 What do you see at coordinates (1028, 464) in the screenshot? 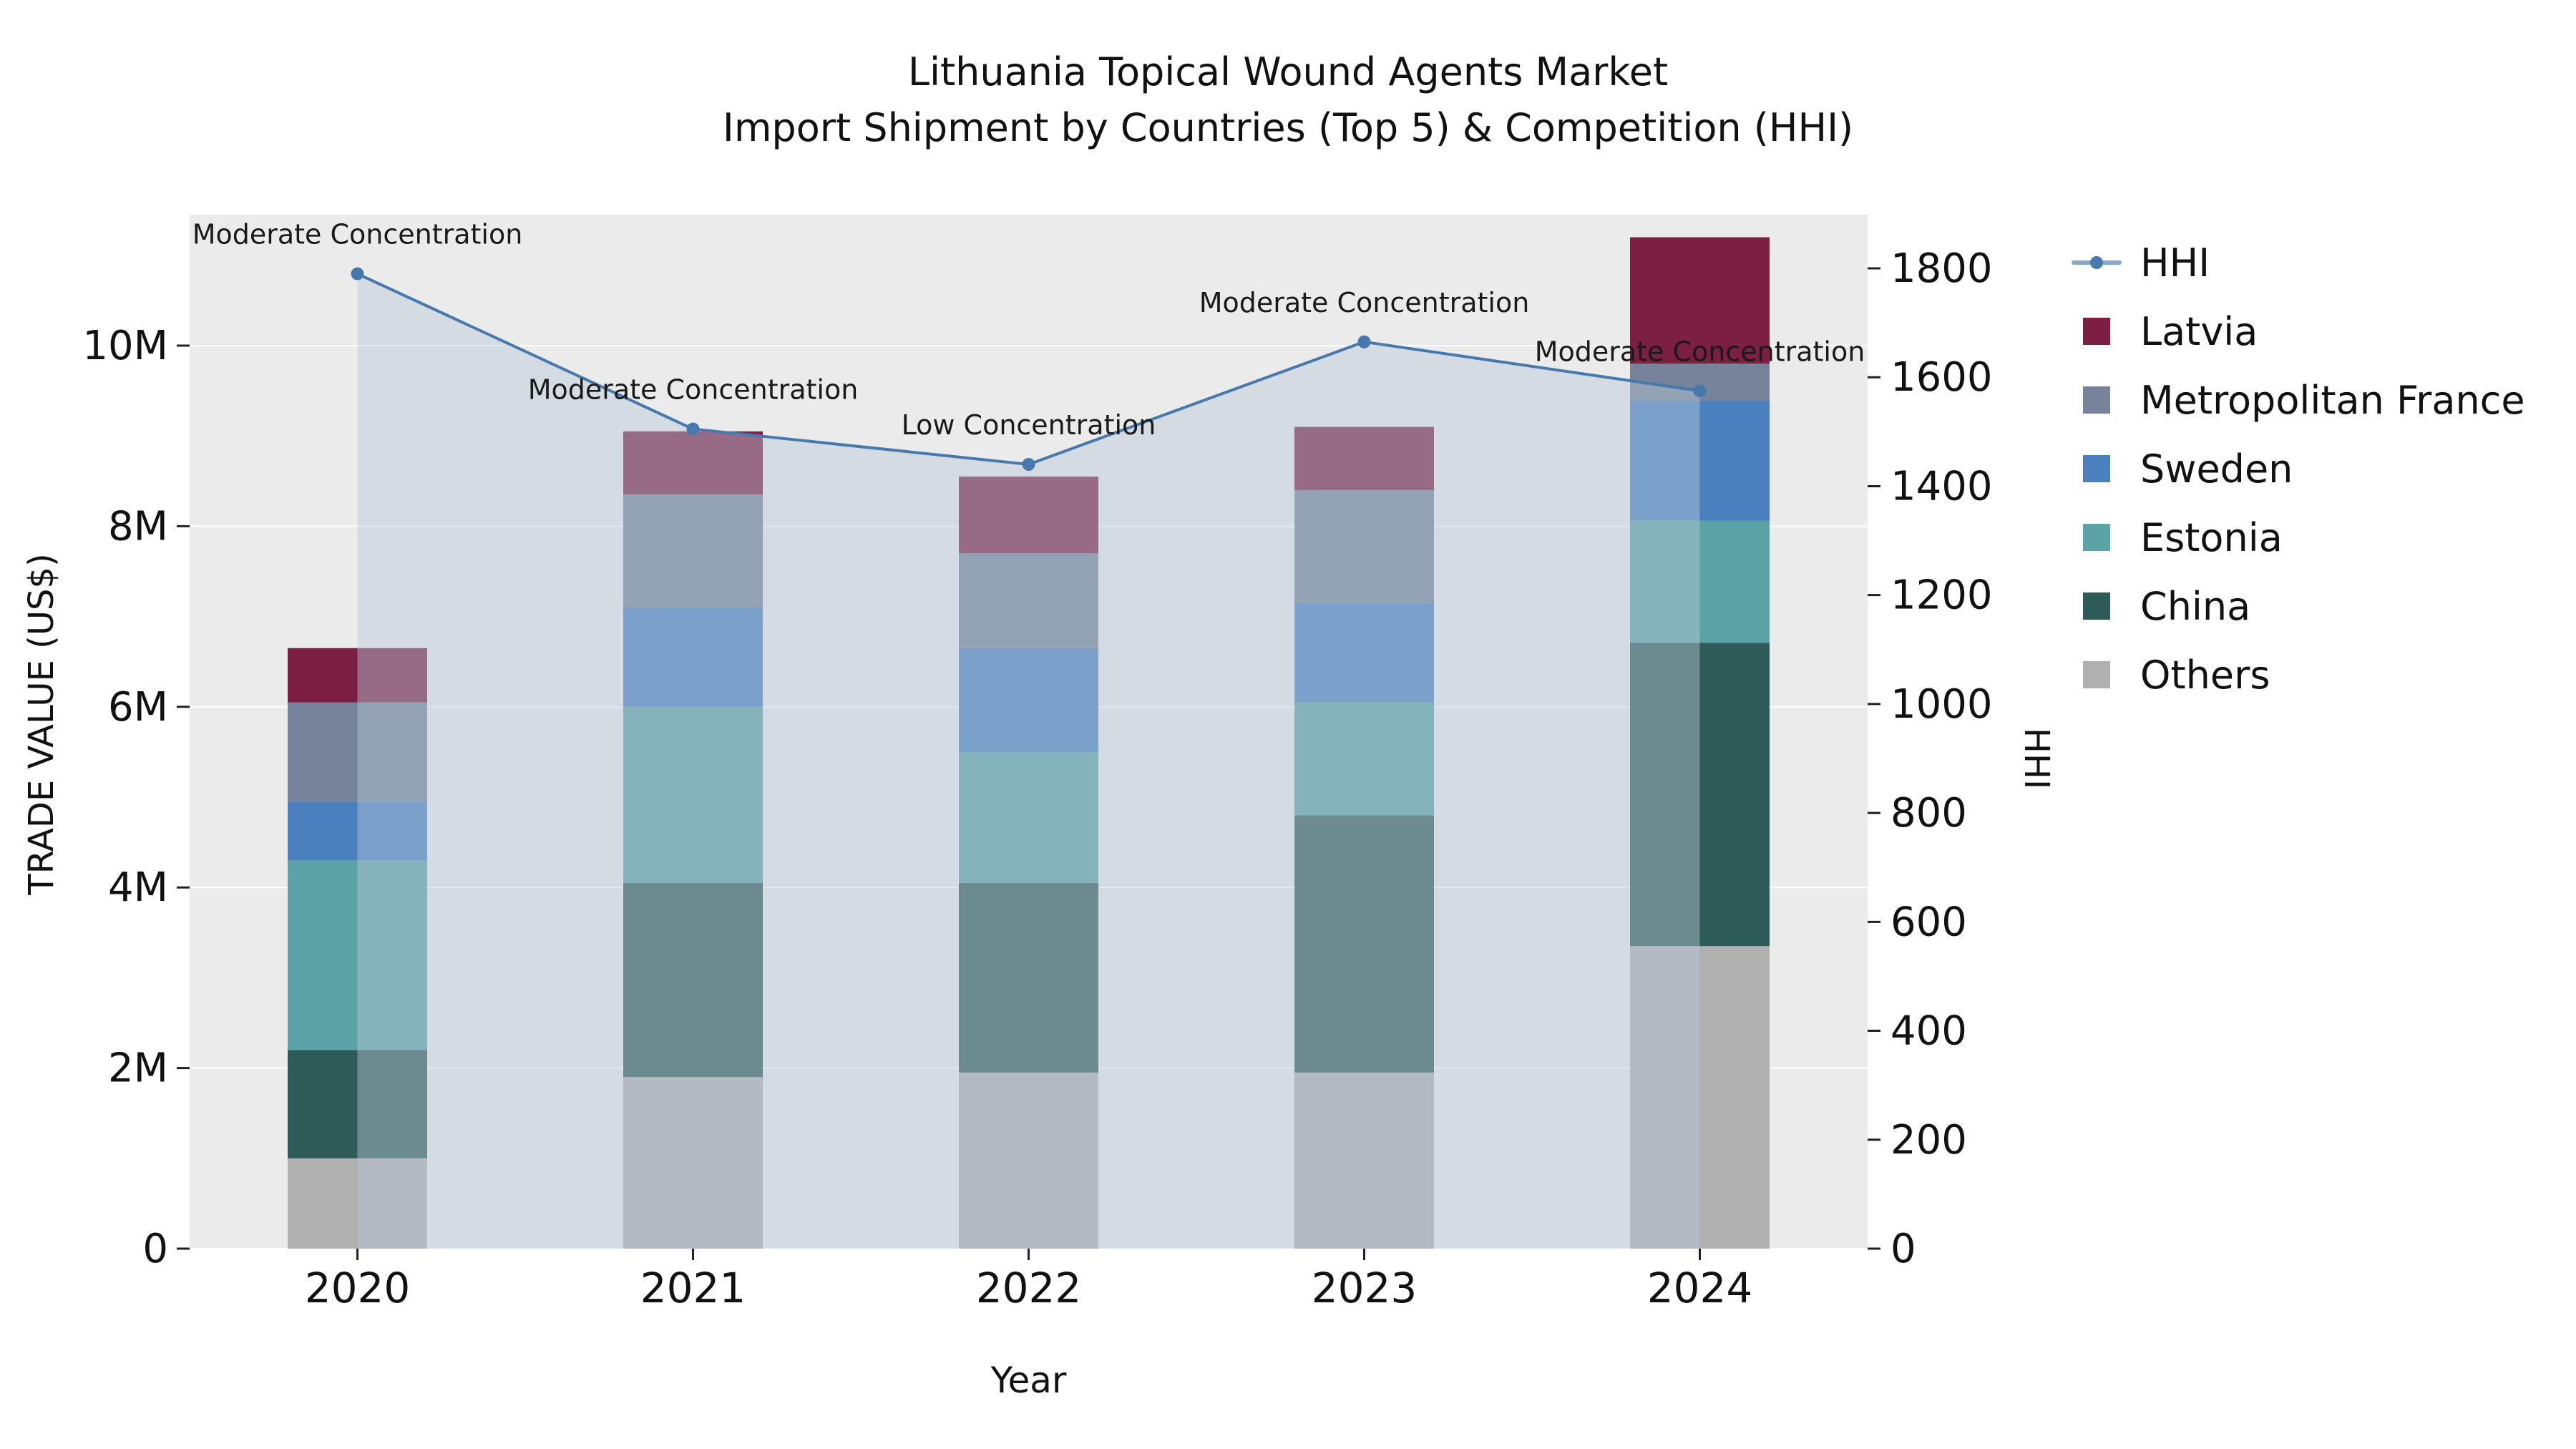
I see `hhi-marker-2022` at bounding box center [1028, 464].